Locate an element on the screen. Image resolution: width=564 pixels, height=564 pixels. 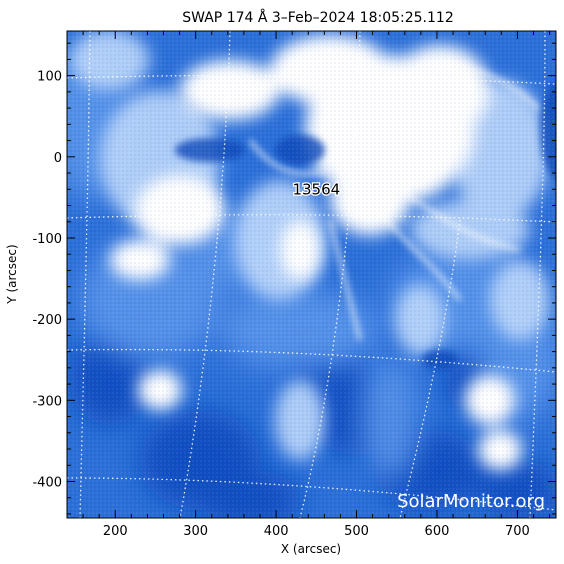
y-tick-label: -400 is located at coordinates (47, 482).